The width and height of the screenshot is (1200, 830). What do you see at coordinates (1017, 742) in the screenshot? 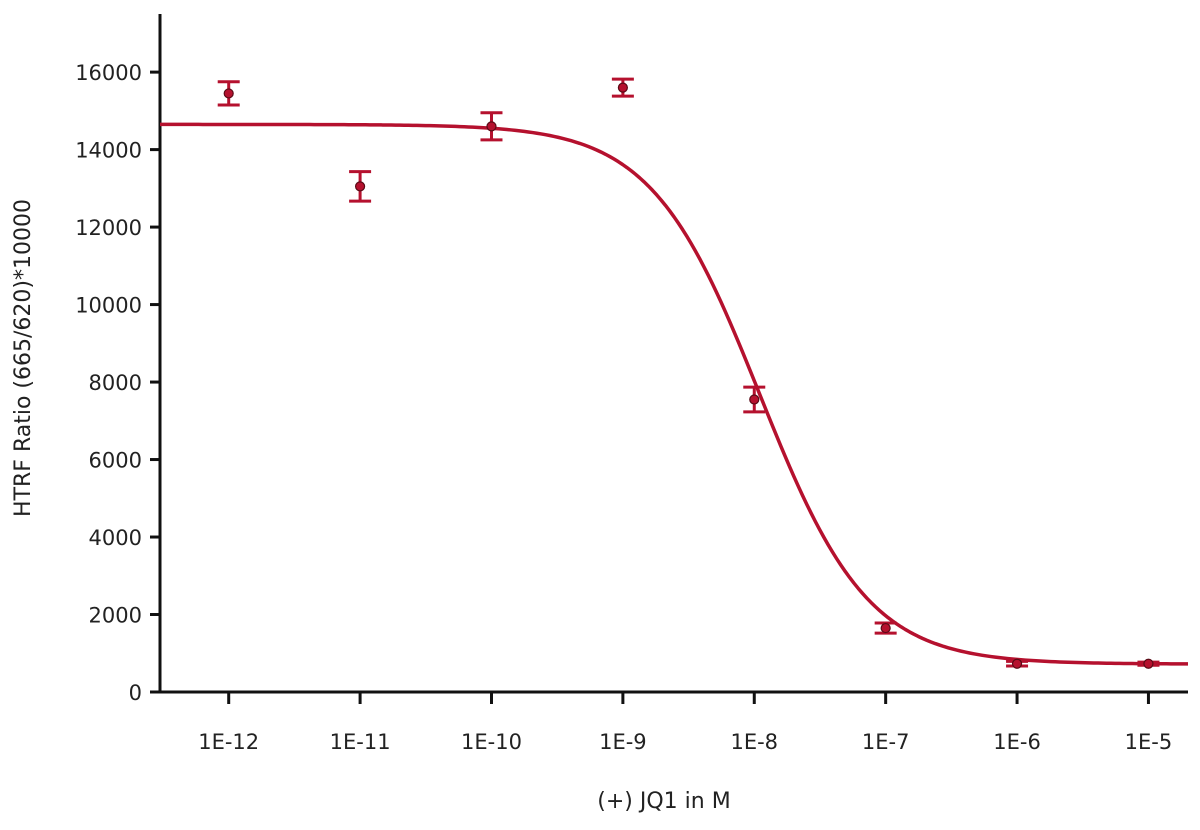
I see `x-tick-label: 1E-6` at bounding box center [1017, 742].